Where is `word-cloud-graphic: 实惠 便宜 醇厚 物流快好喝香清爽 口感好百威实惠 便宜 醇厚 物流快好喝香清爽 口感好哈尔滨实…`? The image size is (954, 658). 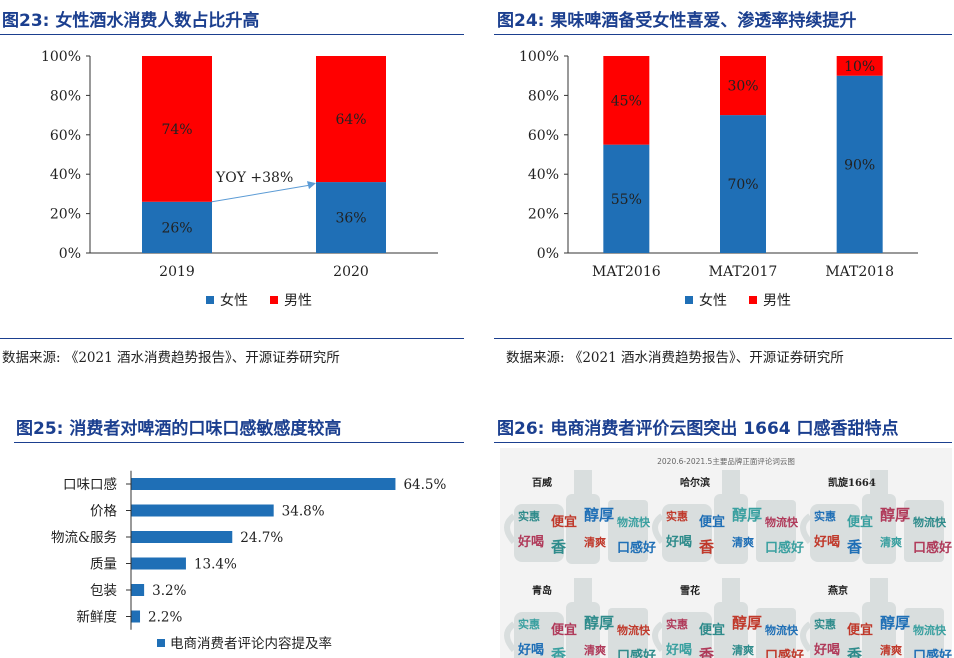
word-cloud-graphic: 实惠 便宜 醇厚 物流快好喝香清爽 口感好百威实惠 便宜 醇厚 物流快好喝香清爽 口感好哈尔滨实… is located at coordinates (728, 564).